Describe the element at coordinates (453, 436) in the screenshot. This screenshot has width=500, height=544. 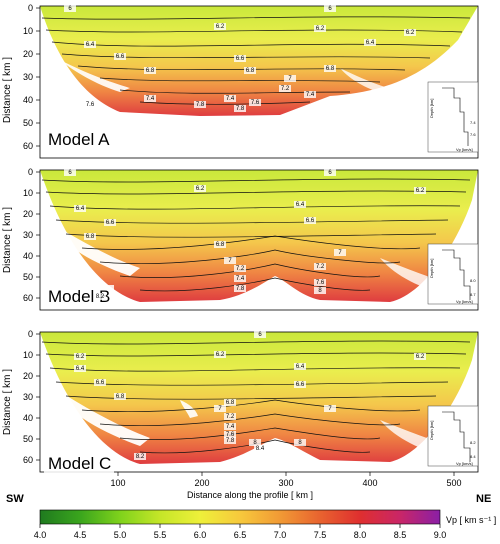
I see `inset-velocity-profile: 8.2 8.4 Depth [km] Vp [km/s]` at that location.